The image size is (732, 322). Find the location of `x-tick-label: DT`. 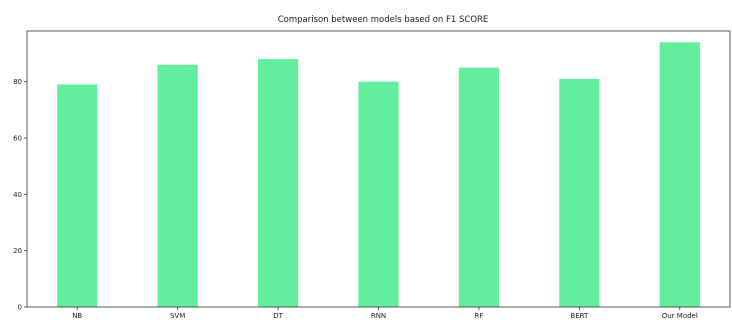

x-tick-label: DT is located at coordinates (278, 316).